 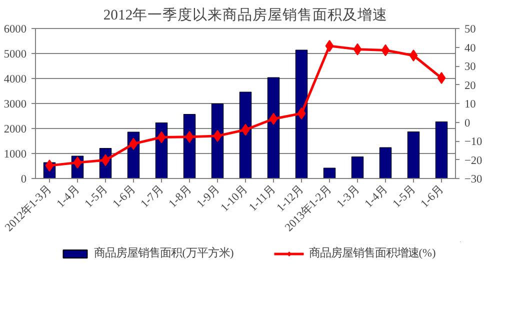 What do you see at coordinates (245, 15) in the screenshot?
I see `chart-title: 2012年一季度以来商品房屋销售面积及增速` at bounding box center [245, 15].